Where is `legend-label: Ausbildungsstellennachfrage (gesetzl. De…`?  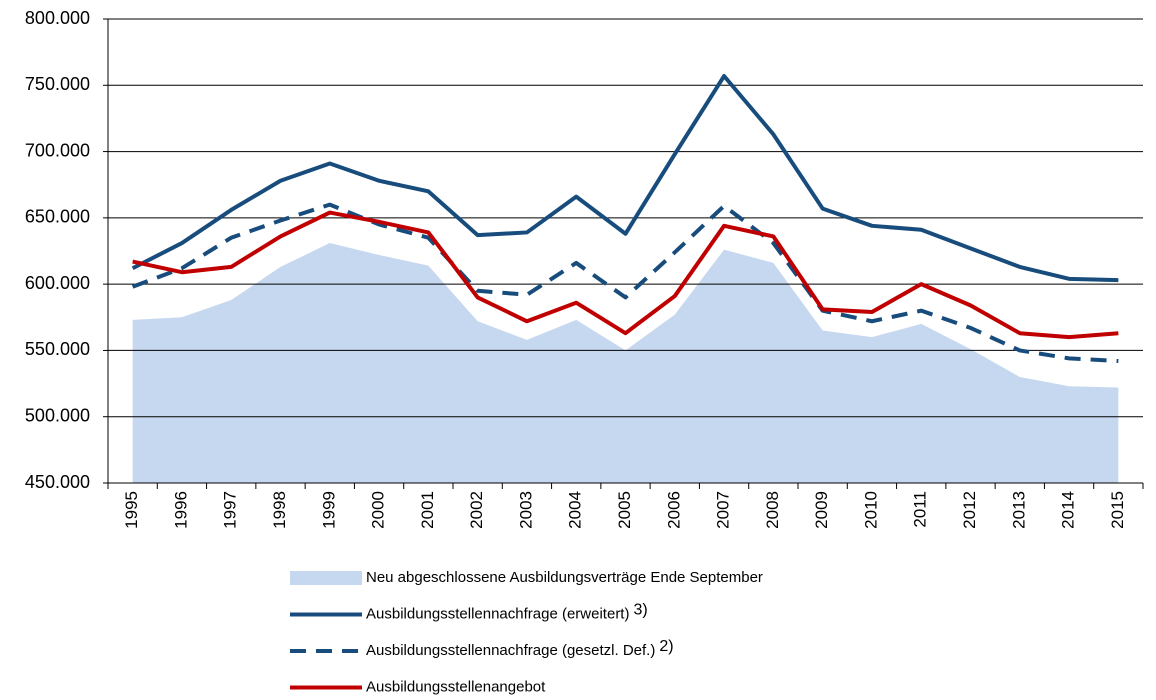 legend-label: Ausbildungsstellennachfrage (gesetzl. De… is located at coordinates (520, 648).